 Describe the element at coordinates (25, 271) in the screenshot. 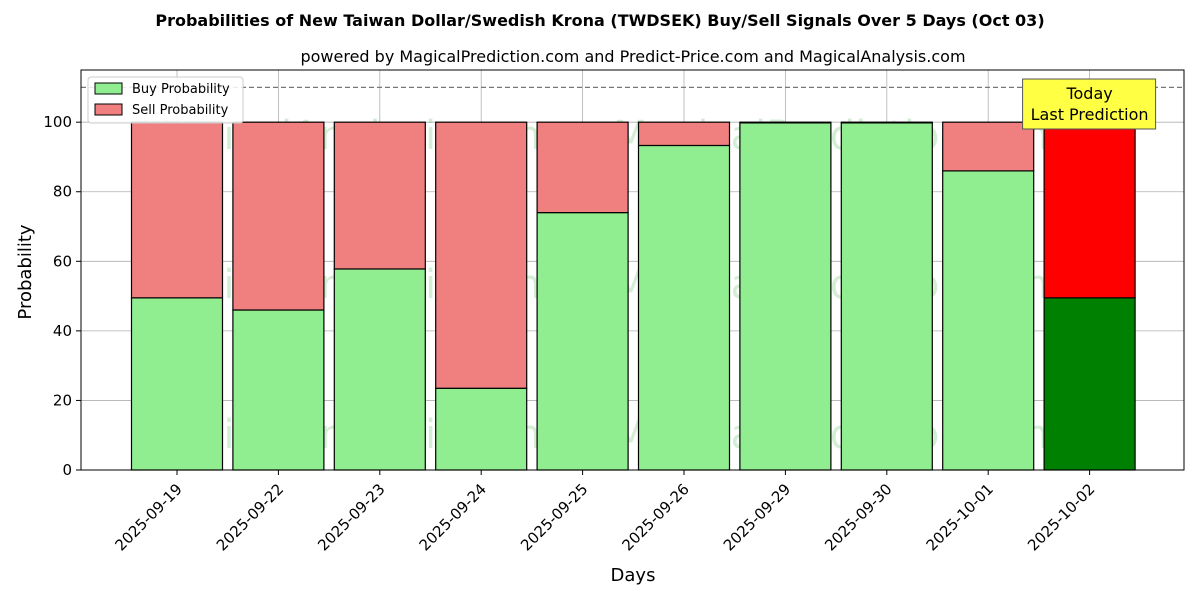

I see `y-axis-label: Probability` at that location.